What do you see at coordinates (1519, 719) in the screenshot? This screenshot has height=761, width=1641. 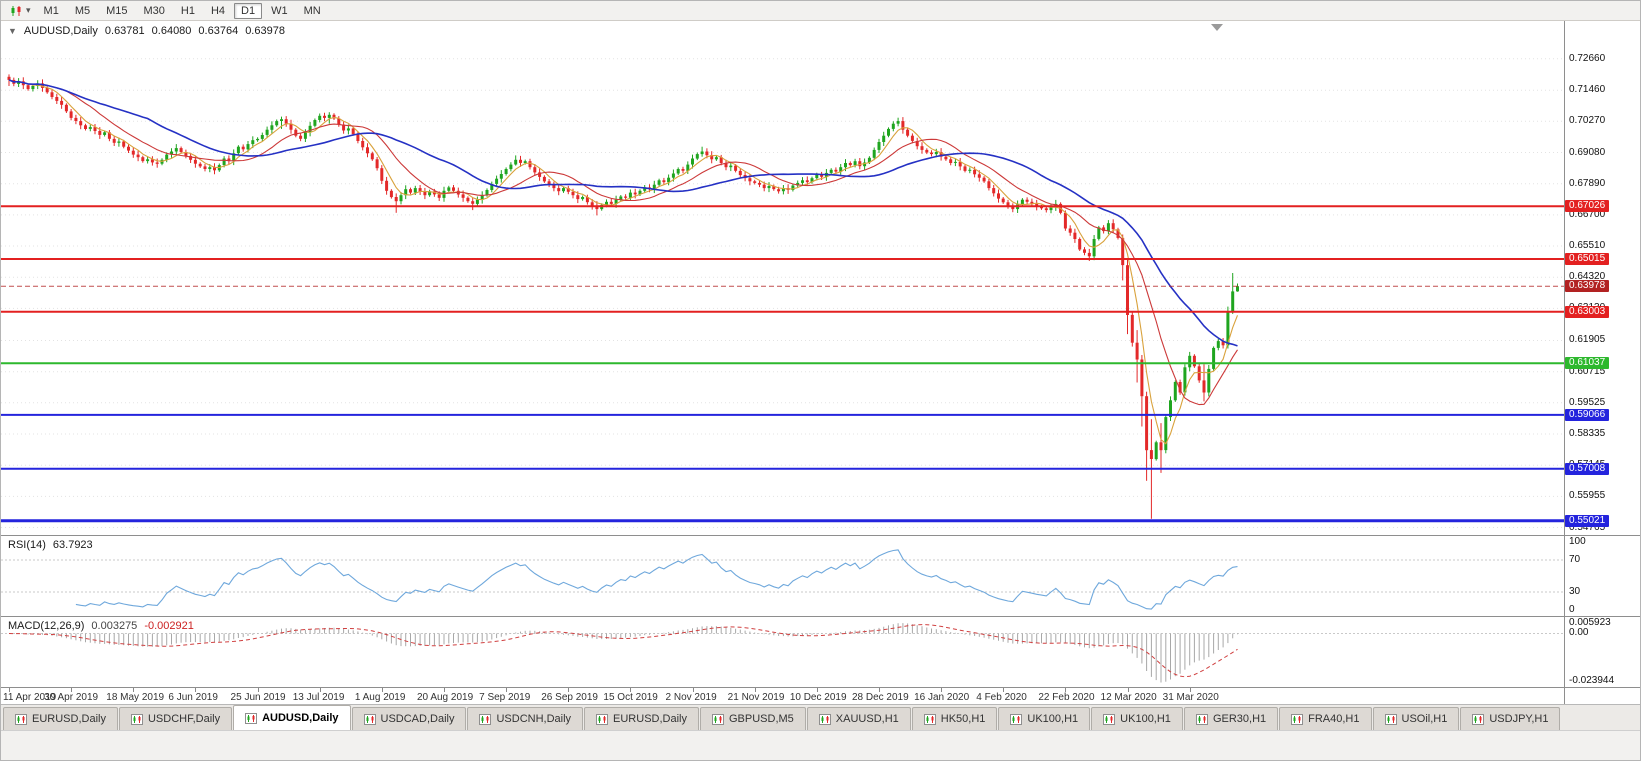 I see `chart-tab-label: USDJPY,H1` at bounding box center [1519, 719].